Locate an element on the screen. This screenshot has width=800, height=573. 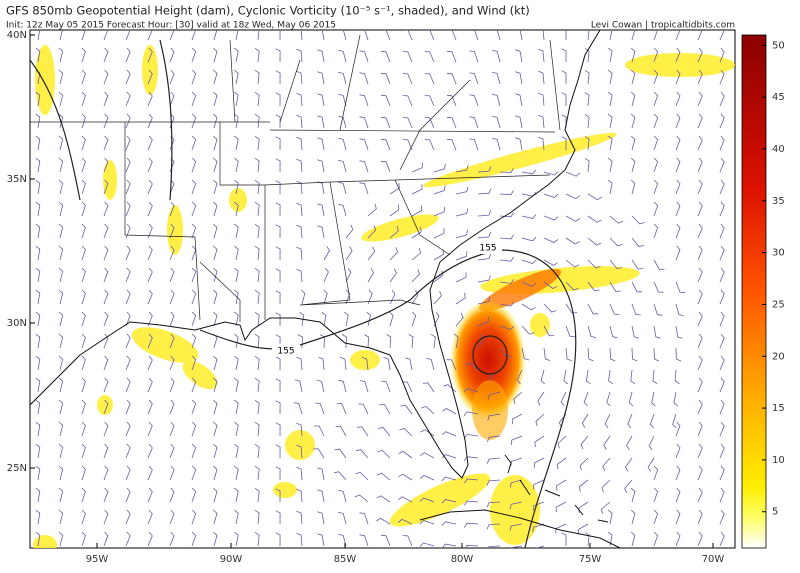
colorbar-ticks: 5 10 15 20 25 30 35 40 45 50 is located at coordinates (773, 279).